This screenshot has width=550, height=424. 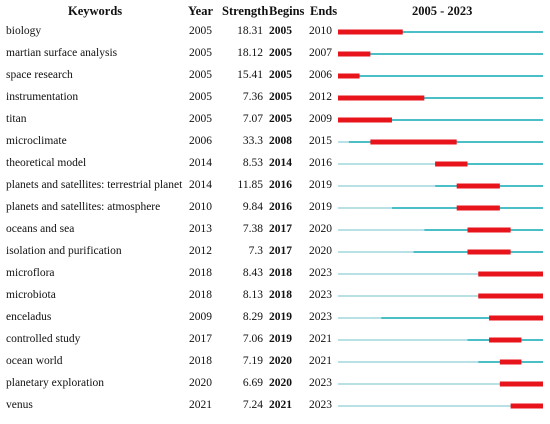 I want to click on strength-cell: 8.43, so click(x=252, y=273).